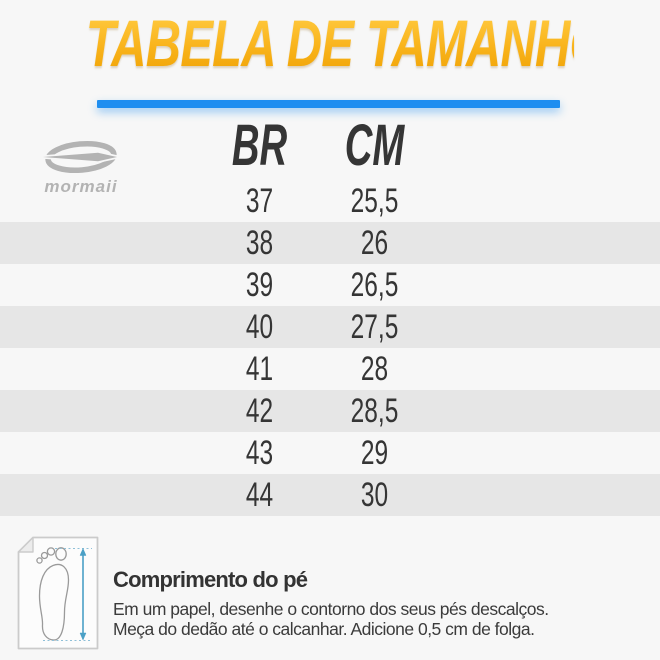 The image size is (660, 660). I want to click on cm-value: 29, so click(374, 453).